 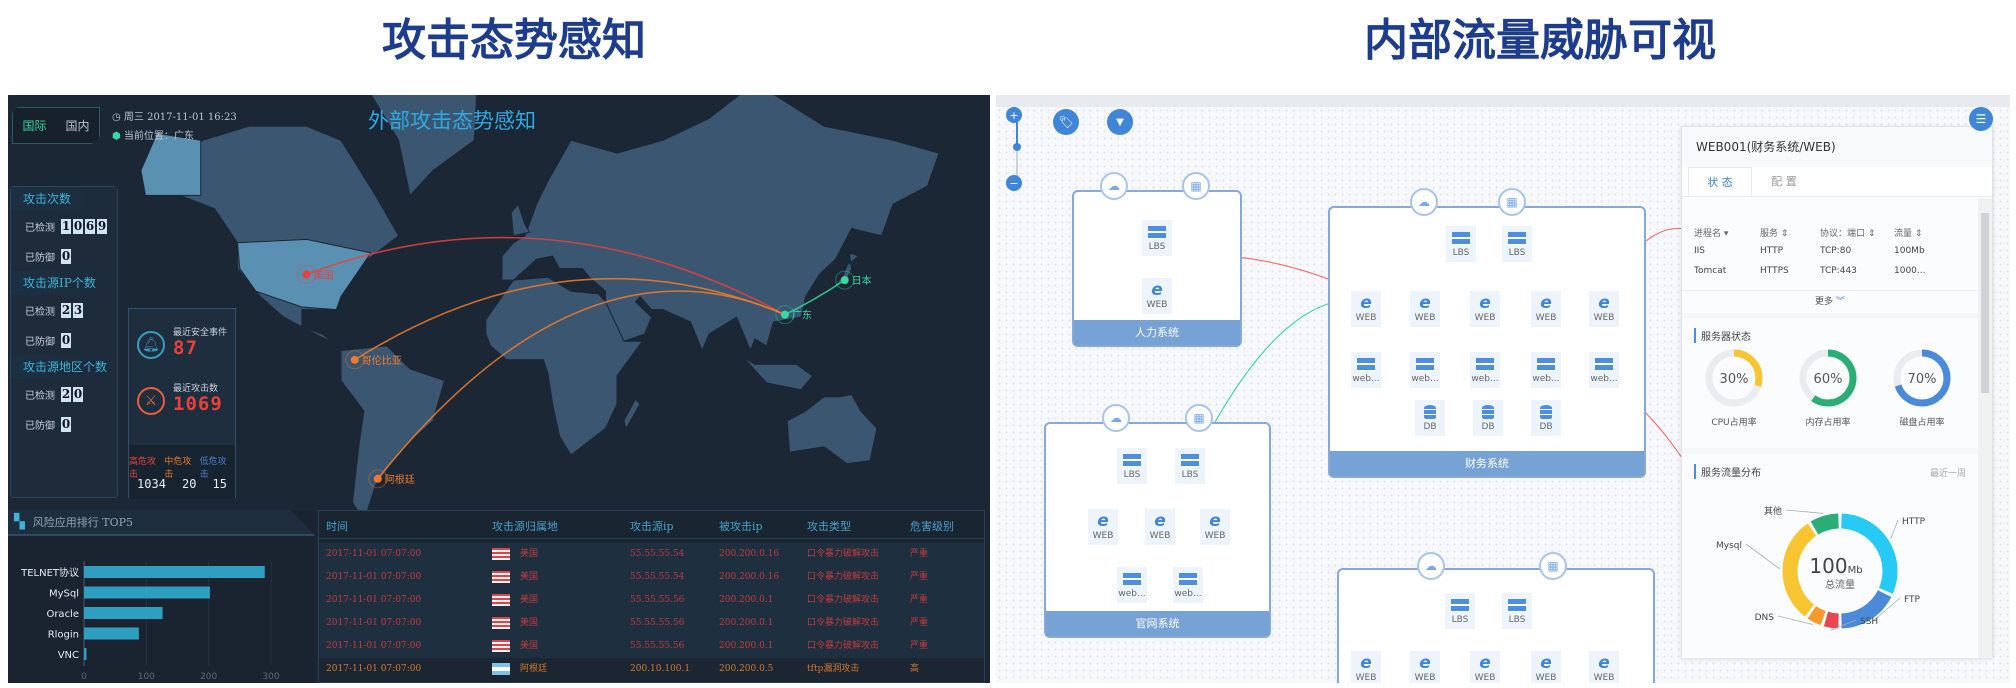 What do you see at coordinates (1014, 115) in the screenshot?
I see `zoom-in-button: +` at bounding box center [1014, 115].